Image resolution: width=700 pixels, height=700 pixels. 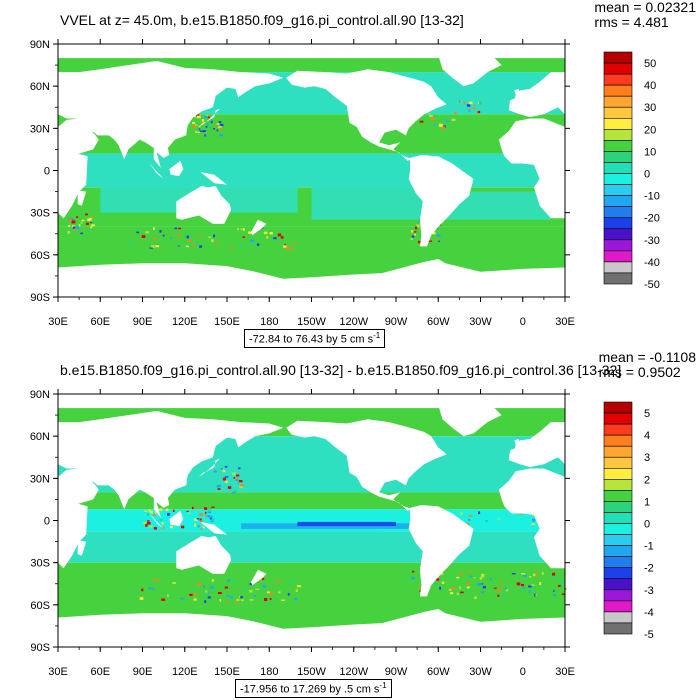 What do you see at coordinates (40, 564) in the screenshot?
I see `lat-label: 30S` at bounding box center [40, 564].